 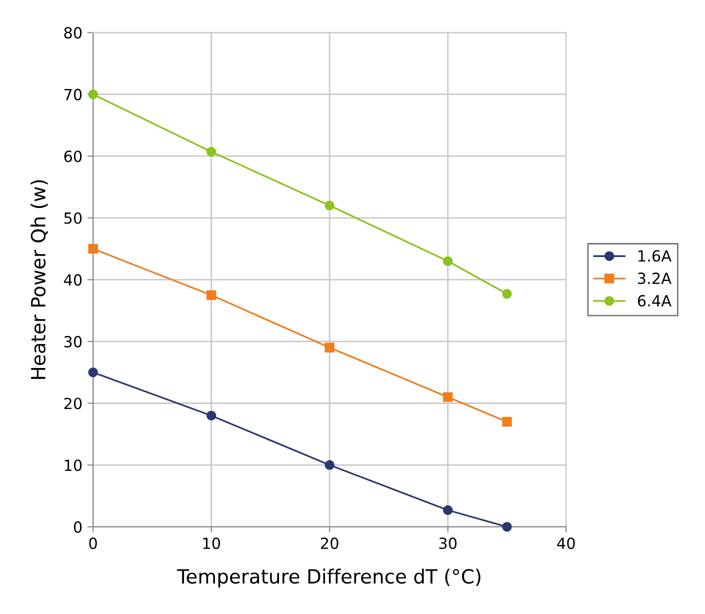 What do you see at coordinates (39, 279) in the screenshot?
I see `y-axis-title: Heater Power Qh (w)` at bounding box center [39, 279].